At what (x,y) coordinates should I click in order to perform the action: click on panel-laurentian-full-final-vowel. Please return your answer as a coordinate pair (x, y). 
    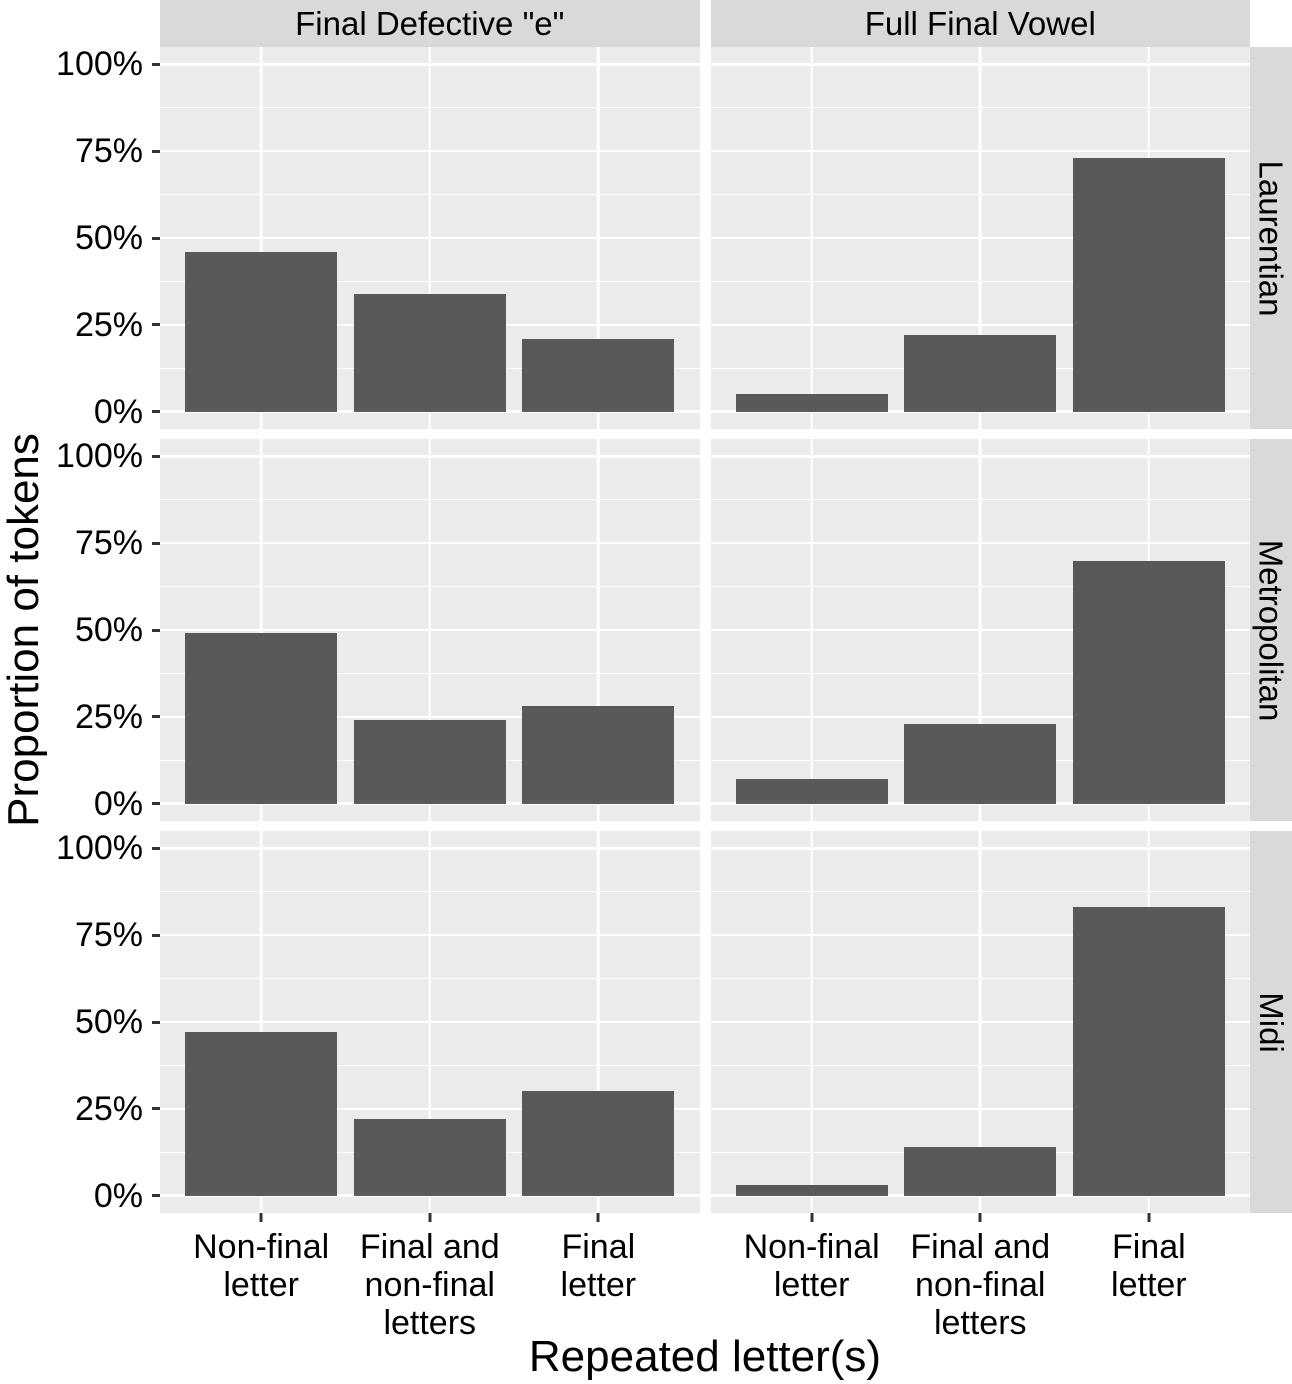
    Looking at the image, I should click on (980, 238).